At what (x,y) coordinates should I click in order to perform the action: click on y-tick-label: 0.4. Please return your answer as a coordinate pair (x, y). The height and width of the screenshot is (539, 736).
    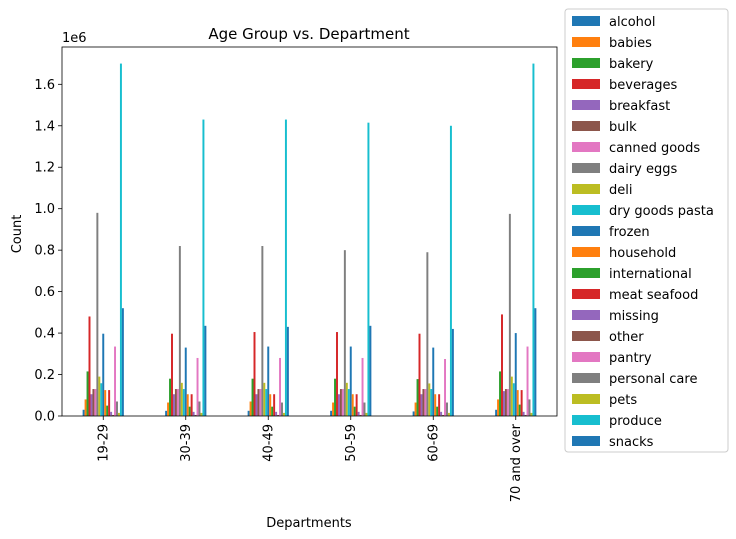
    Looking at the image, I should click on (44, 334).